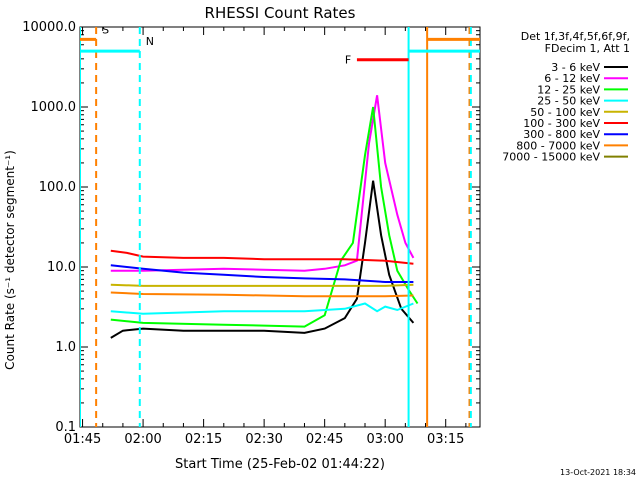  Describe the element at coordinates (568, 89) in the screenshot. I see `legend-entry-label-2: 12 - 25 keV` at that location.